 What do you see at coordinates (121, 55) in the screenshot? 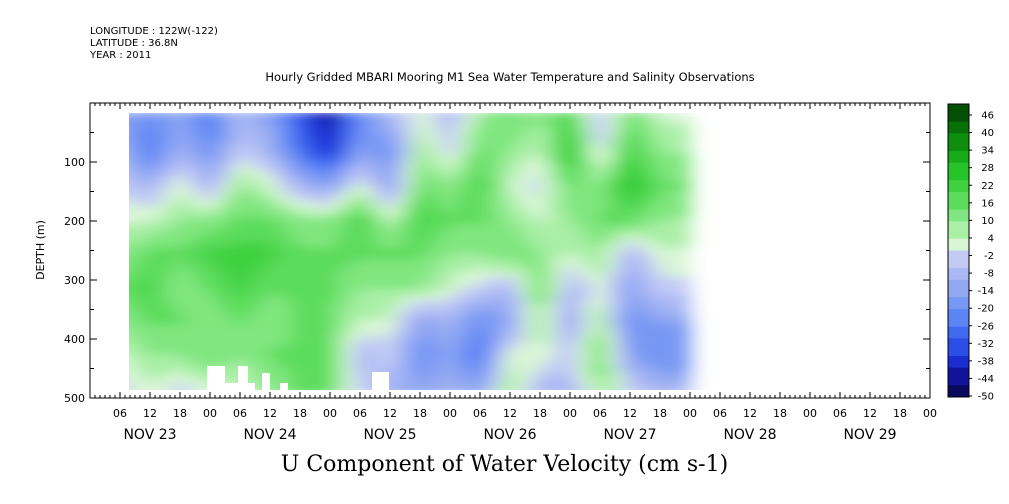
I see `year-label: YEAR : 2011` at bounding box center [121, 55].